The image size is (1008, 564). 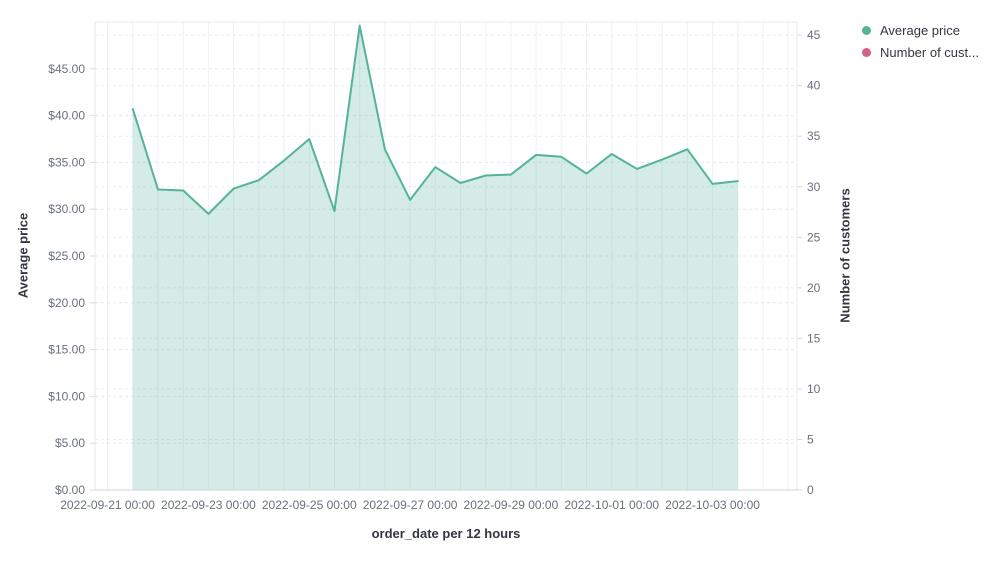 What do you see at coordinates (107, 505) in the screenshot?
I see `x-tick-label: 2022-09-21 00:00` at bounding box center [107, 505].